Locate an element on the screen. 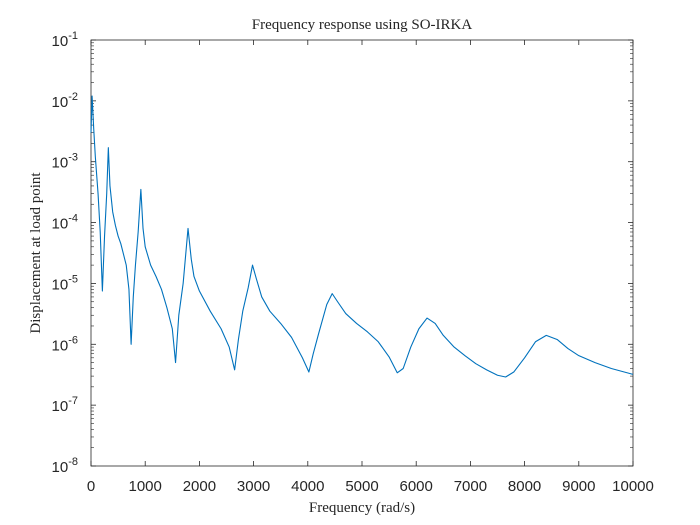 The image size is (700, 525). x-axis-label: Frequency (rad/s) is located at coordinates (362, 508).